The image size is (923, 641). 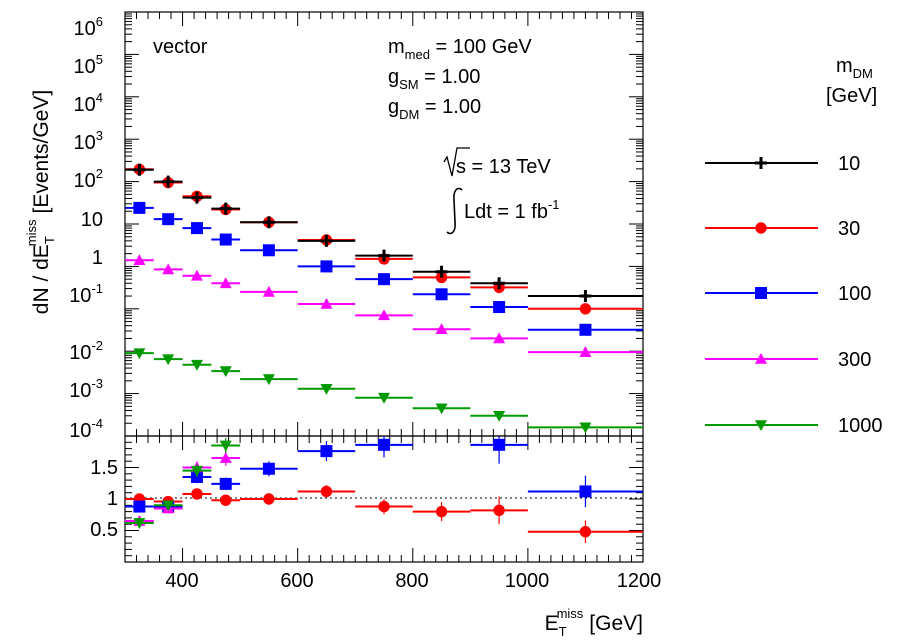 I want to click on energy-label: s = 13 TeV, so click(x=503, y=167).